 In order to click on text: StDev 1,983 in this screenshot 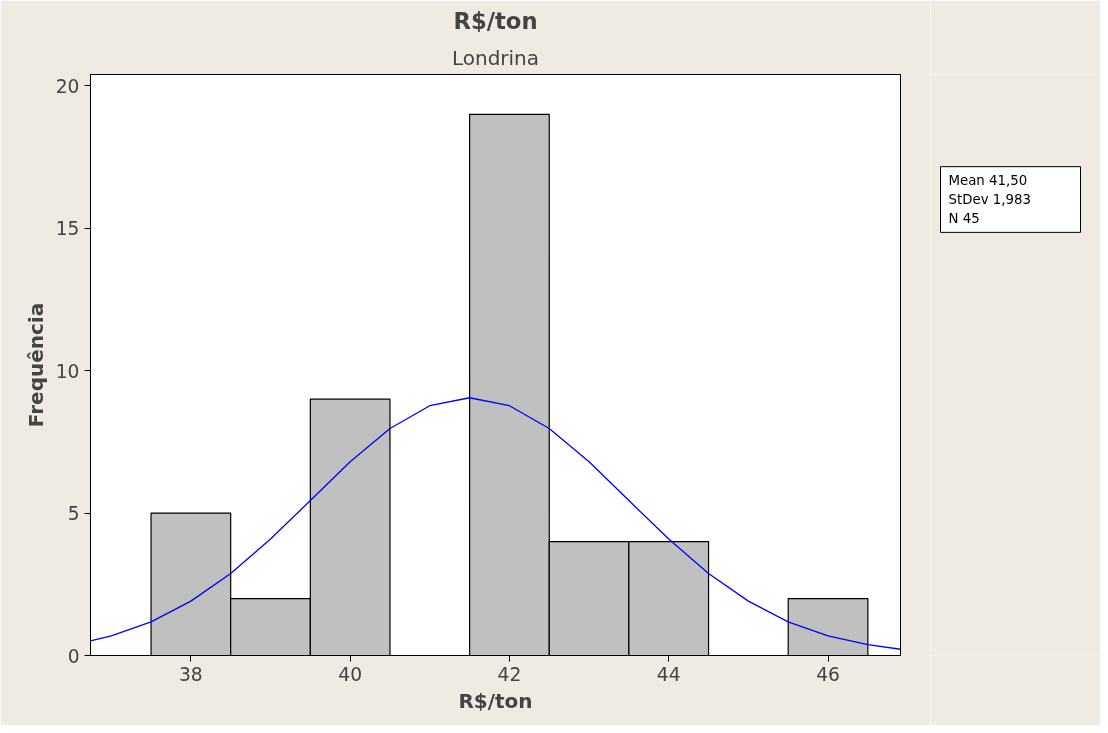, I will do `click(989, 200)`.